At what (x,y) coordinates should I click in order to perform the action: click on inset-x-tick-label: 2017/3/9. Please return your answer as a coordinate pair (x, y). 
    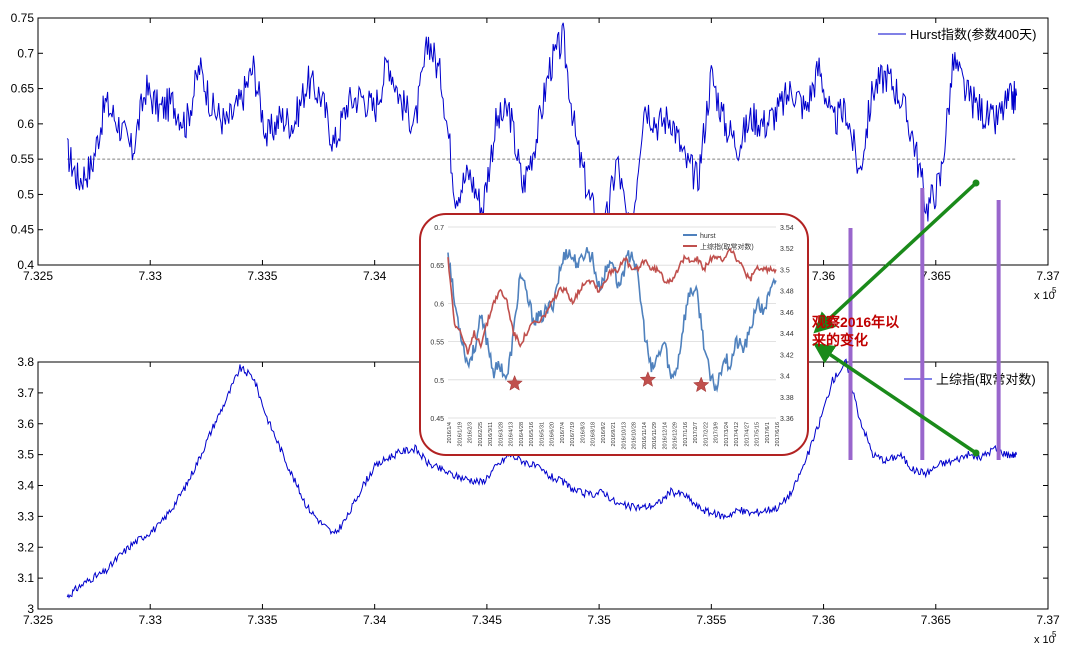
    Looking at the image, I should click on (717, 432).